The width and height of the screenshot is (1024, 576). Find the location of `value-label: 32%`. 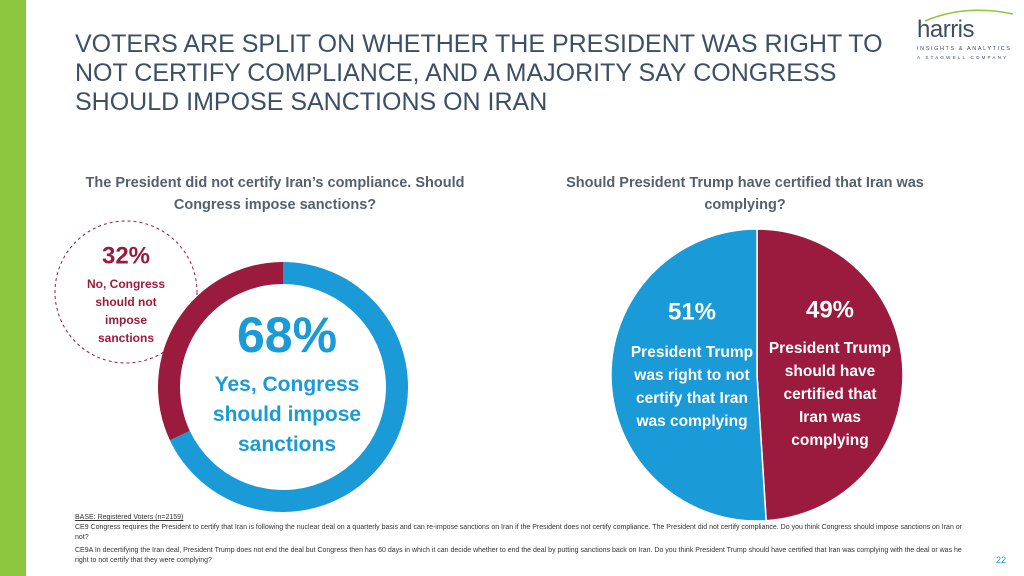

value-label: 32% is located at coordinates (126, 255).